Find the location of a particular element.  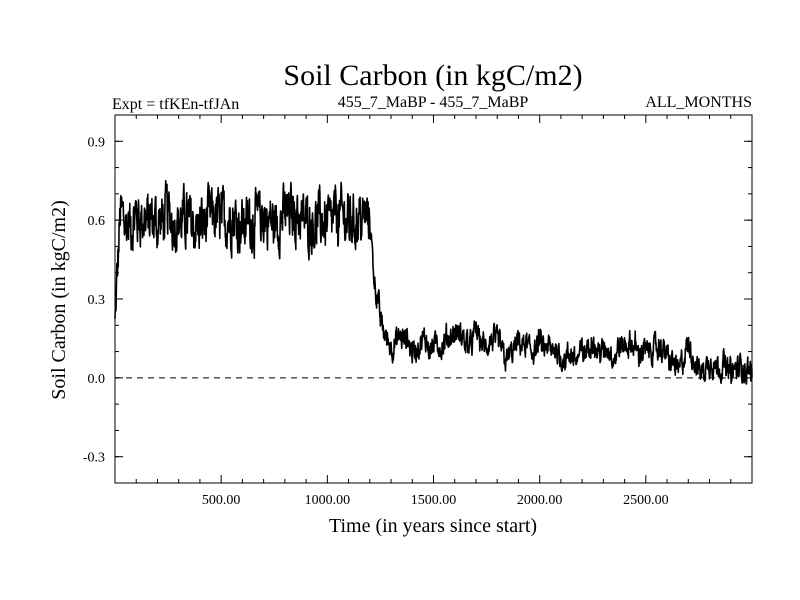

period-label: 455_7_MaBP - 455_7_MaBP is located at coordinates (433, 102).